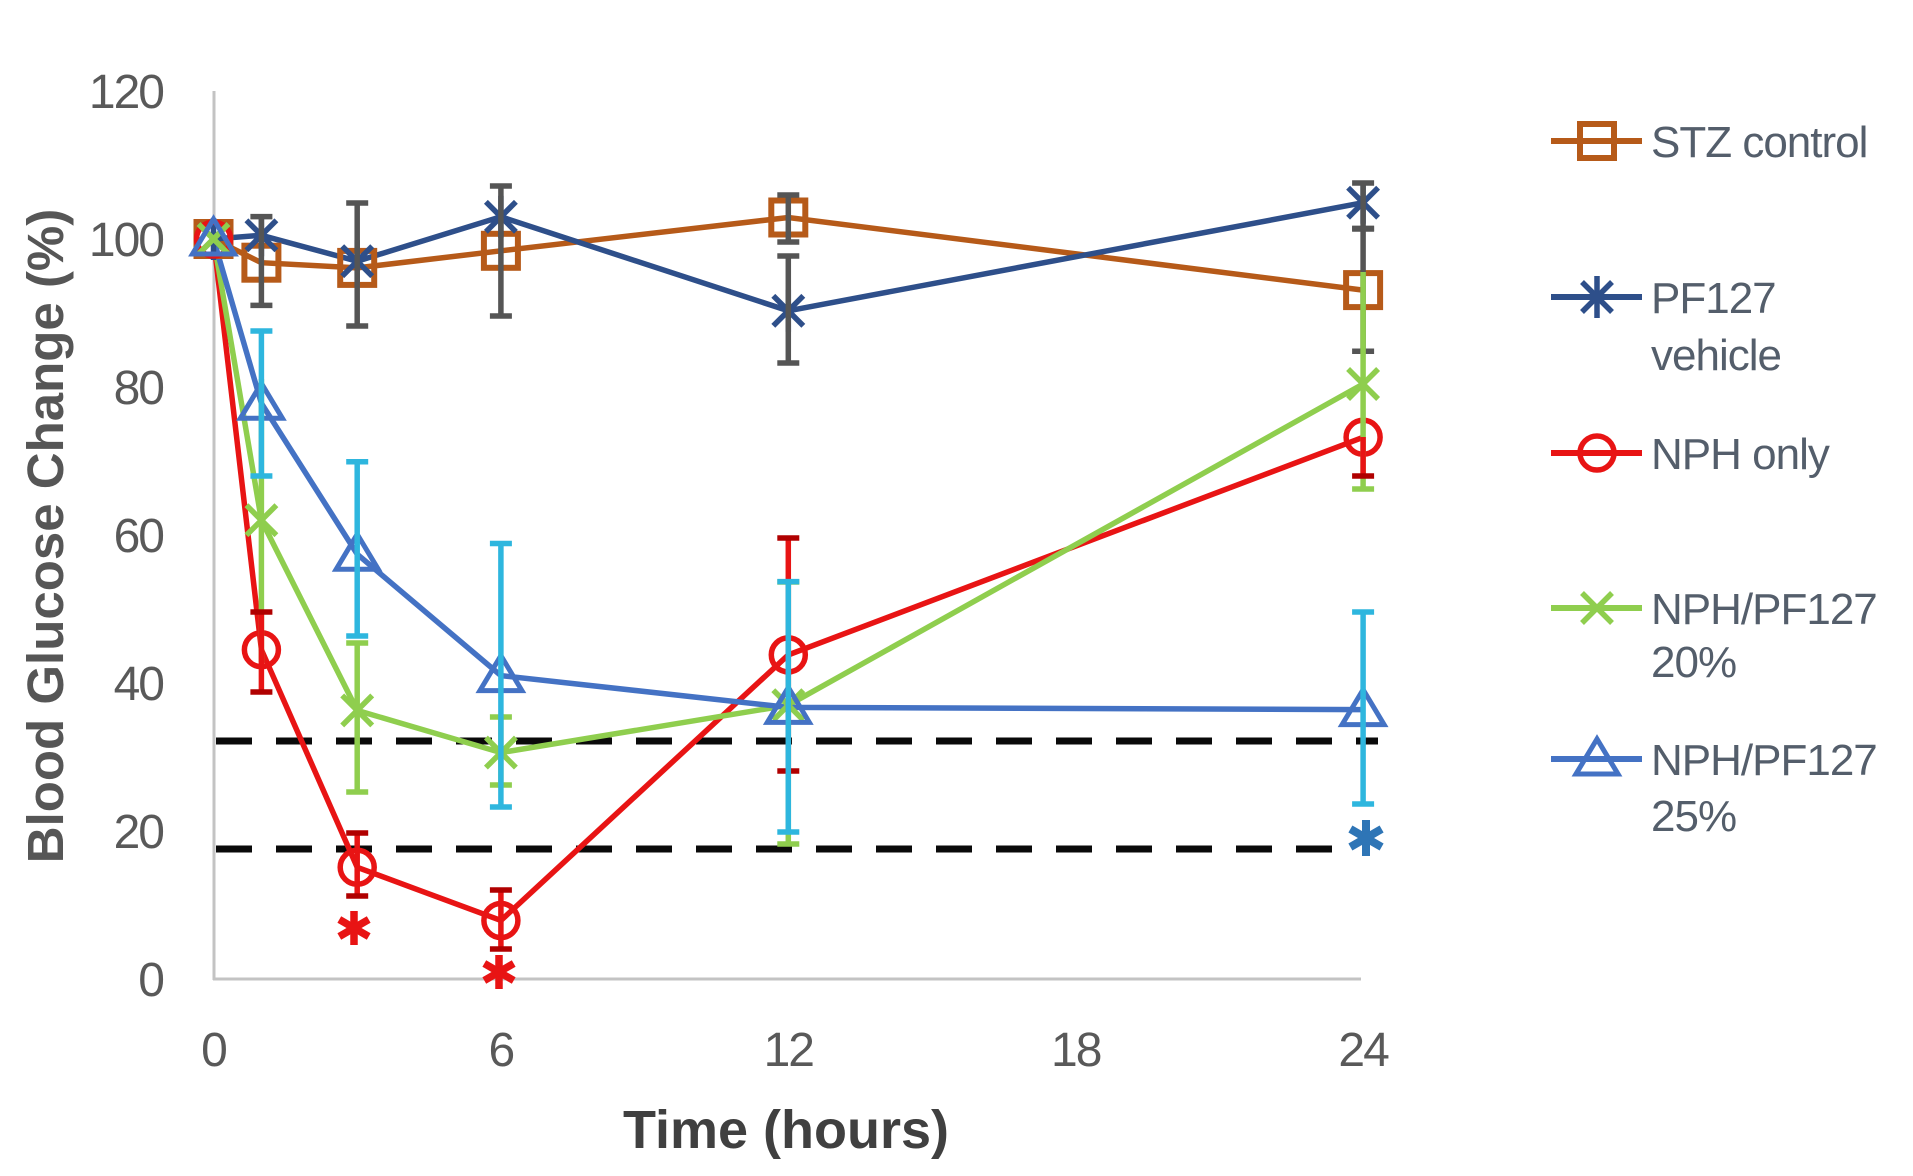 The width and height of the screenshot is (1913, 1176). I want to click on svg-text: 24, so click(1363, 1050).